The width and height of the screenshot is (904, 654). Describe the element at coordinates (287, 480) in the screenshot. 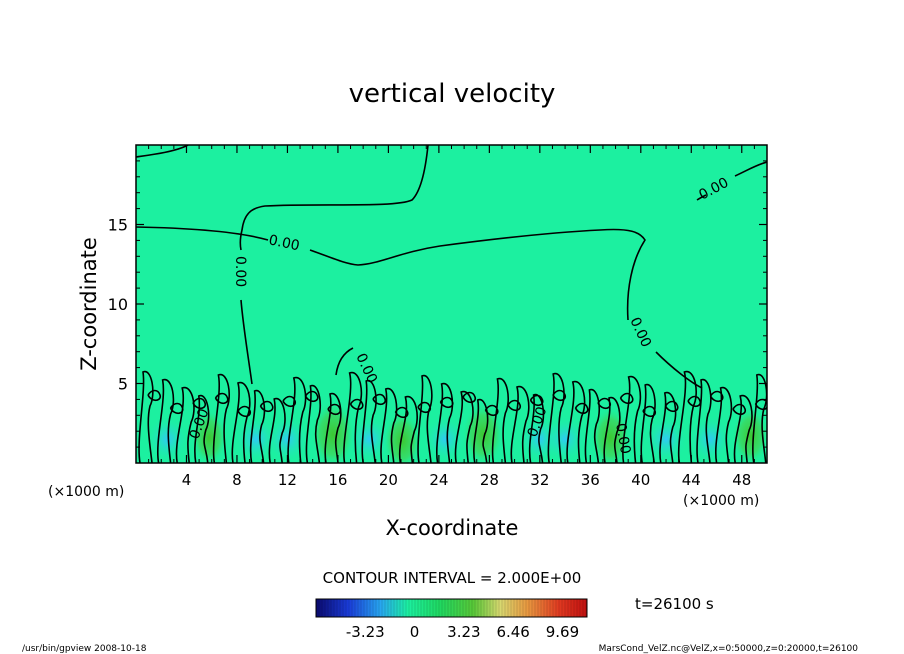

I see `x-tick-label: 12` at that location.